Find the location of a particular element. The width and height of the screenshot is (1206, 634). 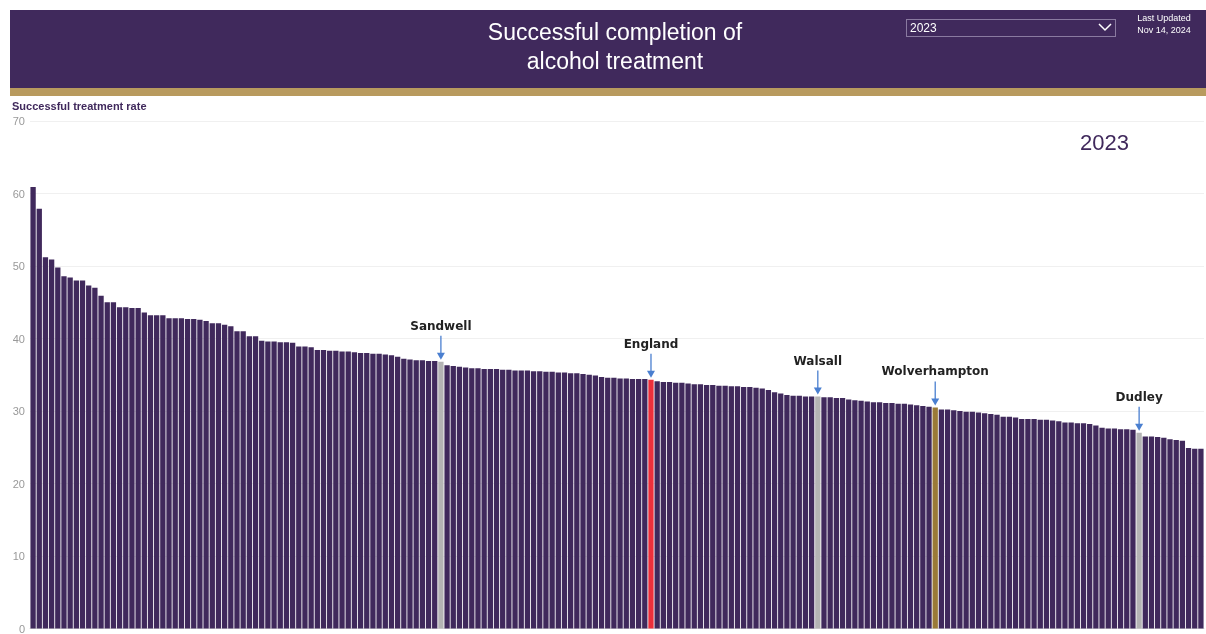

y-tick-label: 30 is located at coordinates (18, 411).